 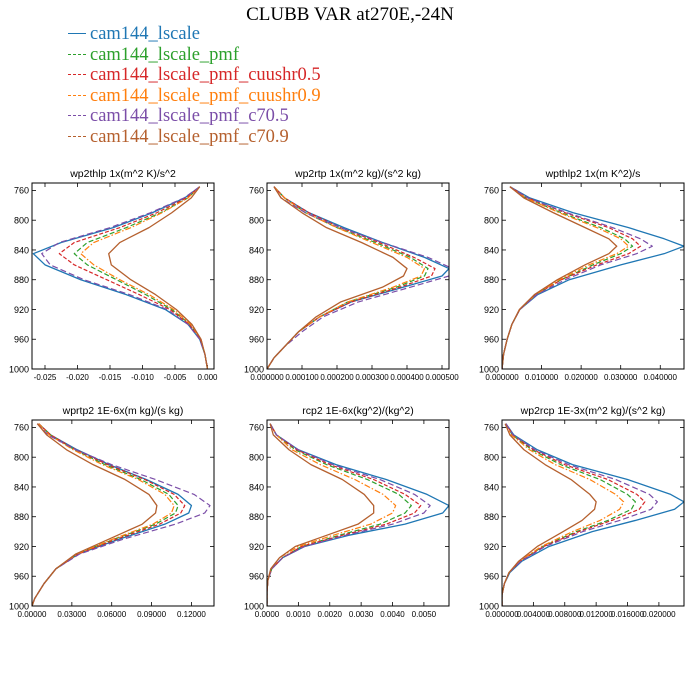 What do you see at coordinates (357, 411) in the screenshot?
I see `panel-title: rcp2 1E-6x(kg^2)/(kg^2)` at bounding box center [357, 411].